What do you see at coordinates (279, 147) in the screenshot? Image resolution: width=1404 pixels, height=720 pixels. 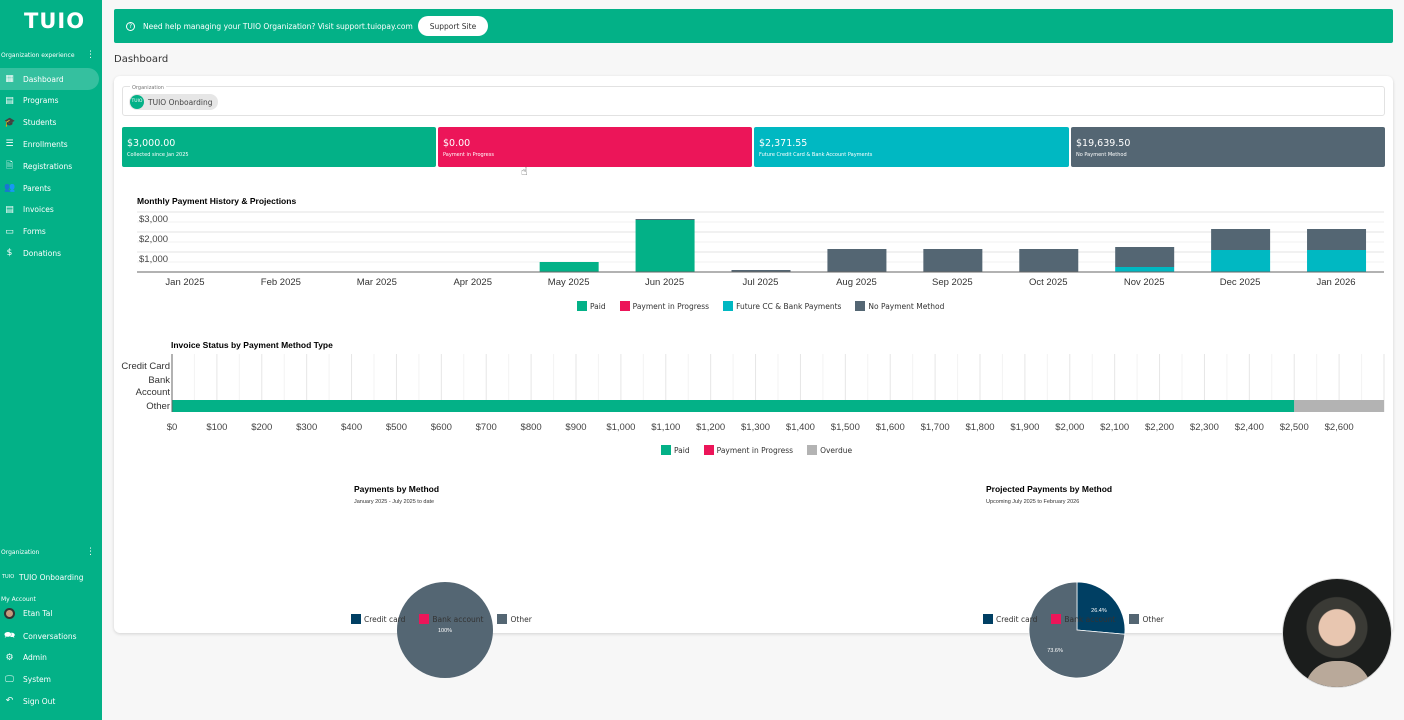 I see `stat-card: $3,000.00 Collected since Jan 2025` at bounding box center [279, 147].